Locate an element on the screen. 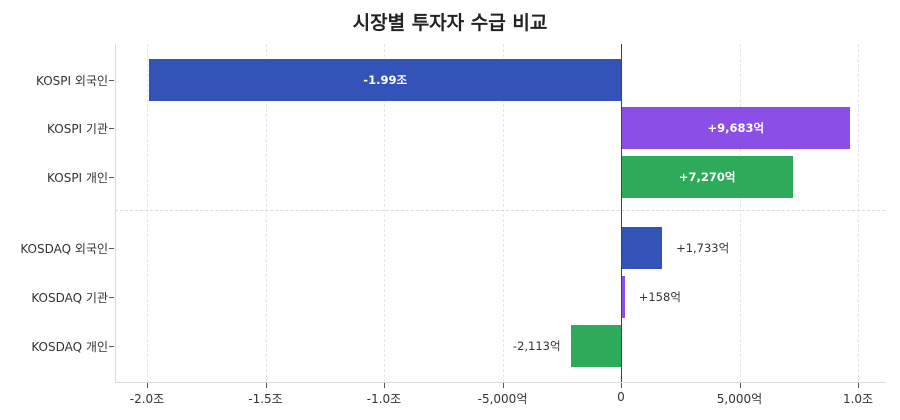 Image resolution: width=900 pixels, height=420 pixels. bar-value-label: +158억 is located at coordinates (659, 297).